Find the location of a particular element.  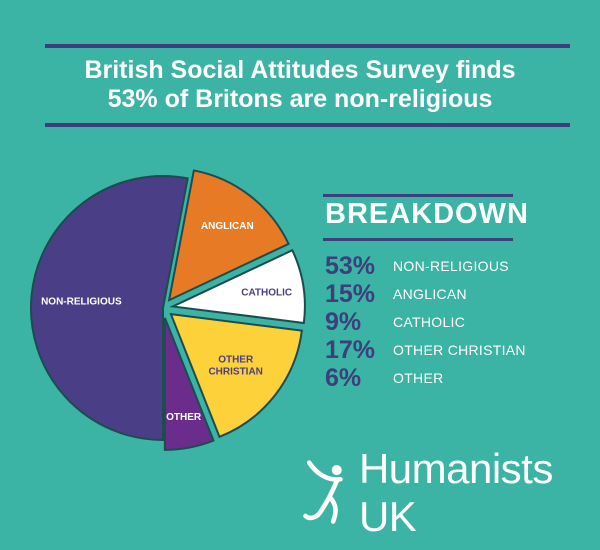

brand-logo: Humanists UK is located at coordinates (450, 493).